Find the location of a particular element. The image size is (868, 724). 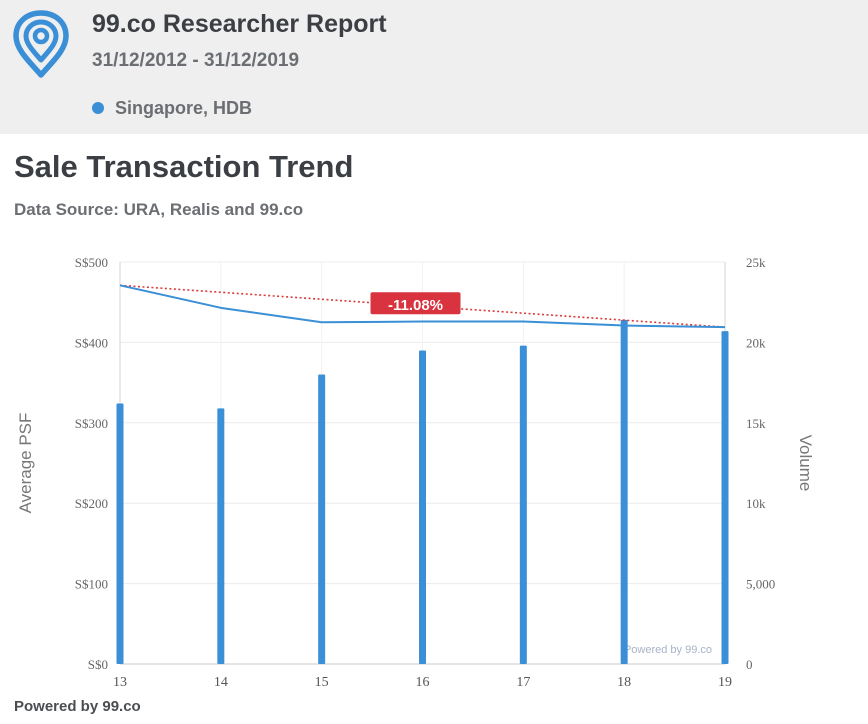

map-pin-logo-icon is located at coordinates (41, 44).